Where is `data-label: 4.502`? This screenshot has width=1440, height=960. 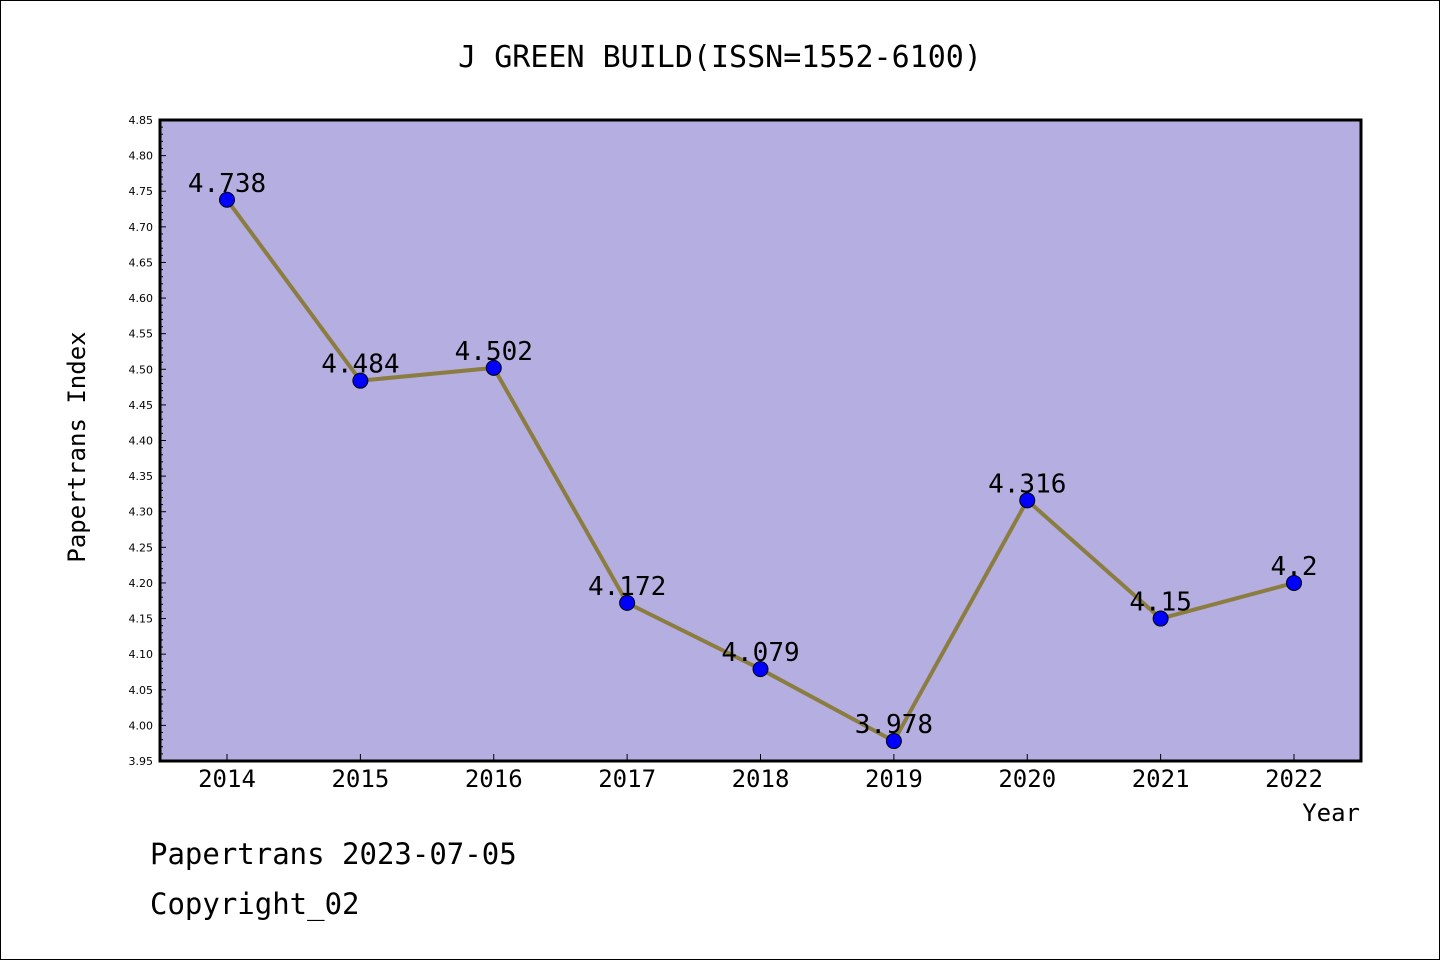
data-label: 4.502 is located at coordinates (494, 352).